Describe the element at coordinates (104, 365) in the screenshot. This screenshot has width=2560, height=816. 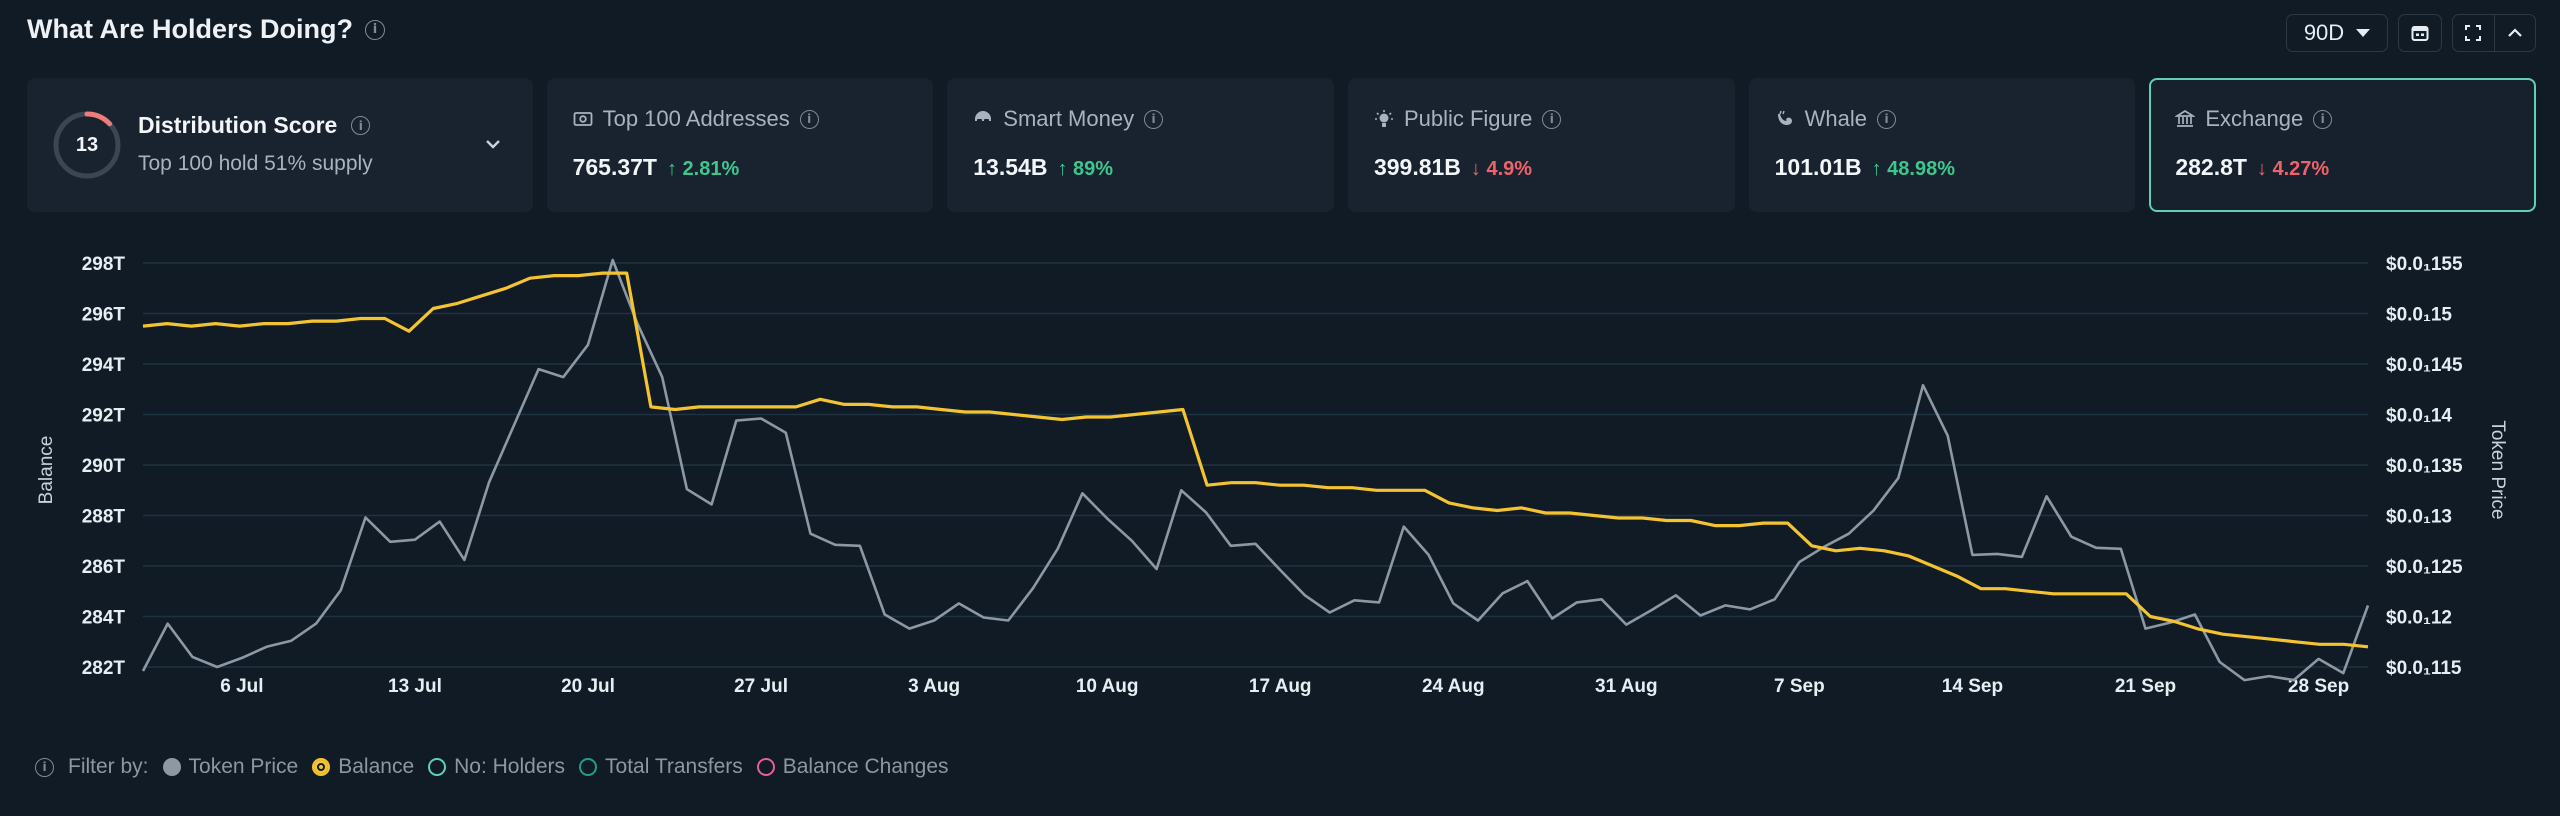
I see `y-tick-label: 294T` at that location.